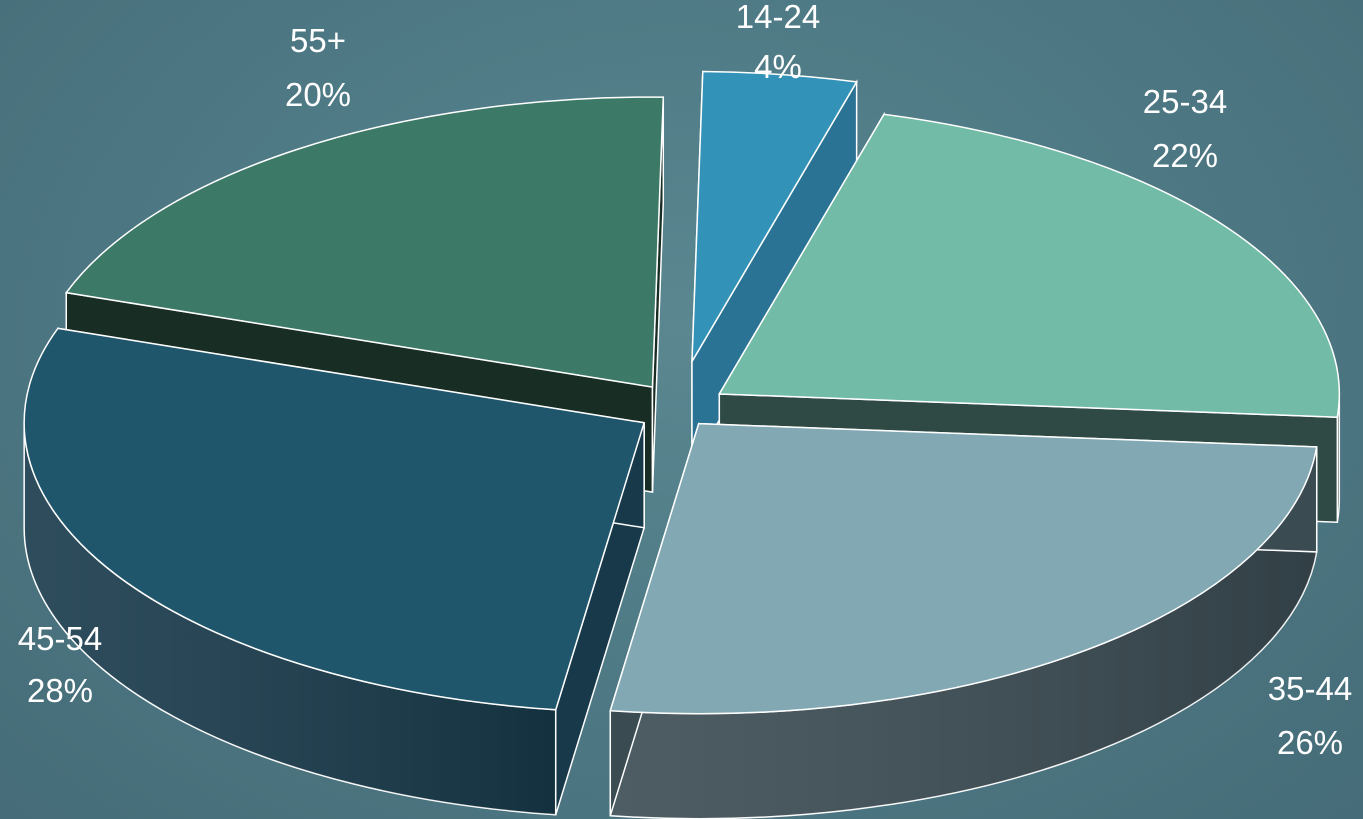 The image size is (1363, 819). I want to click on slice-percent-label: 26%, so click(1310, 742).